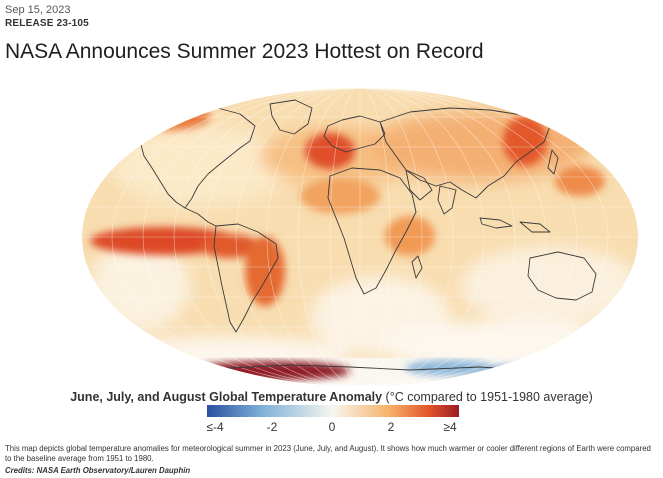  Describe the element at coordinates (272, 427) in the screenshot. I see `legend-tick-neg2: -2` at that location.